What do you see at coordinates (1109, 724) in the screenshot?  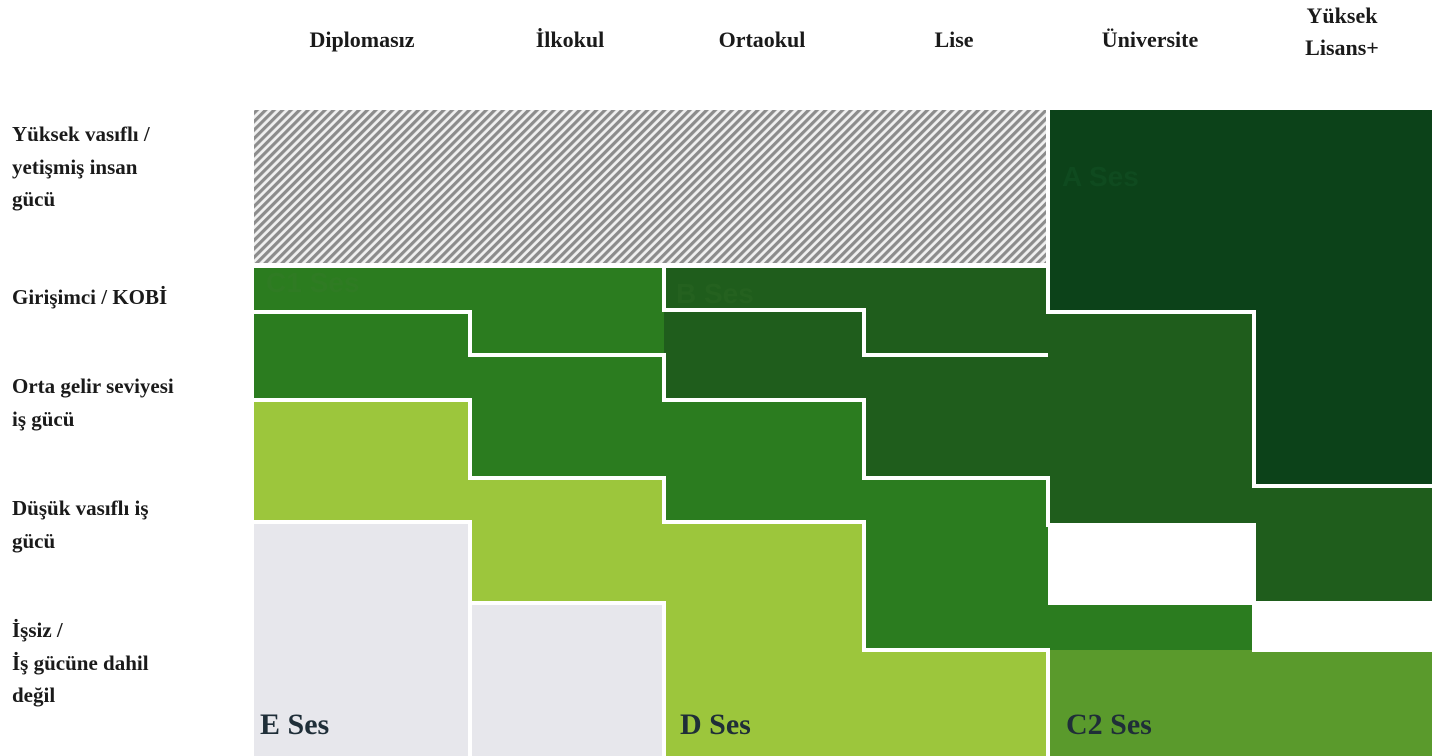 I see `segment-c2-label: C2 Ses` at bounding box center [1109, 724].